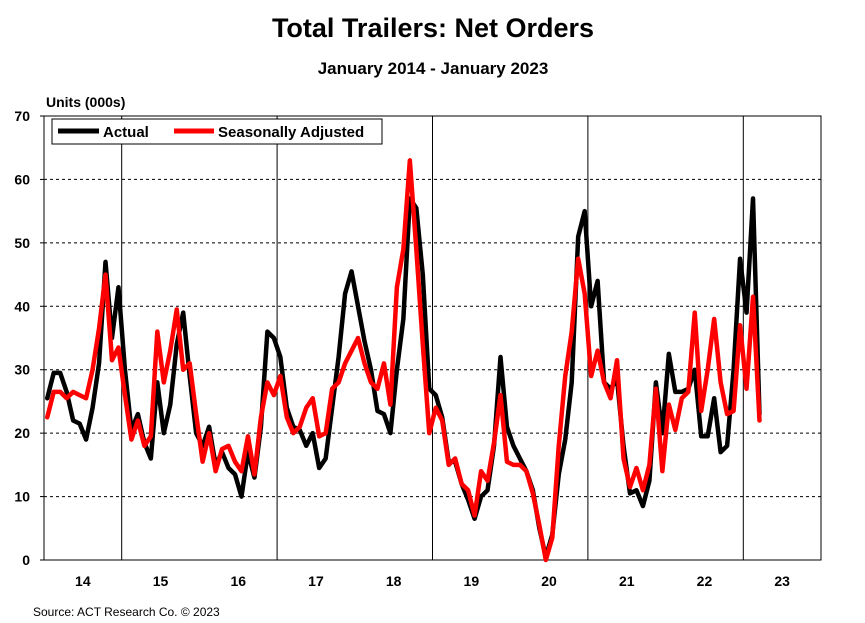 The width and height of the screenshot is (865, 623). Describe the element at coordinates (126, 612) in the screenshot. I see `source-note: Source: ACT Research Co. © 2023` at that location.